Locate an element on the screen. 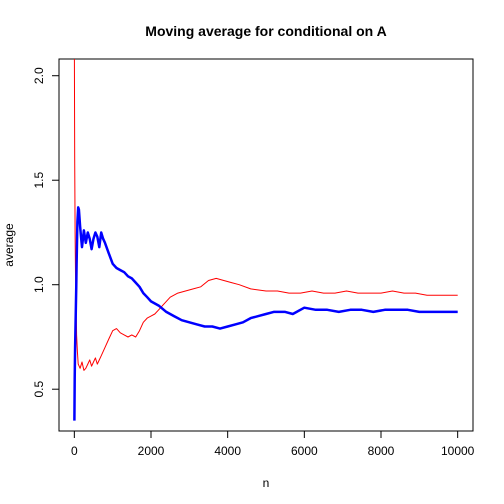 The width and height of the screenshot is (504, 504). chart-title: Moving average for conditional on A is located at coordinates (265, 31).